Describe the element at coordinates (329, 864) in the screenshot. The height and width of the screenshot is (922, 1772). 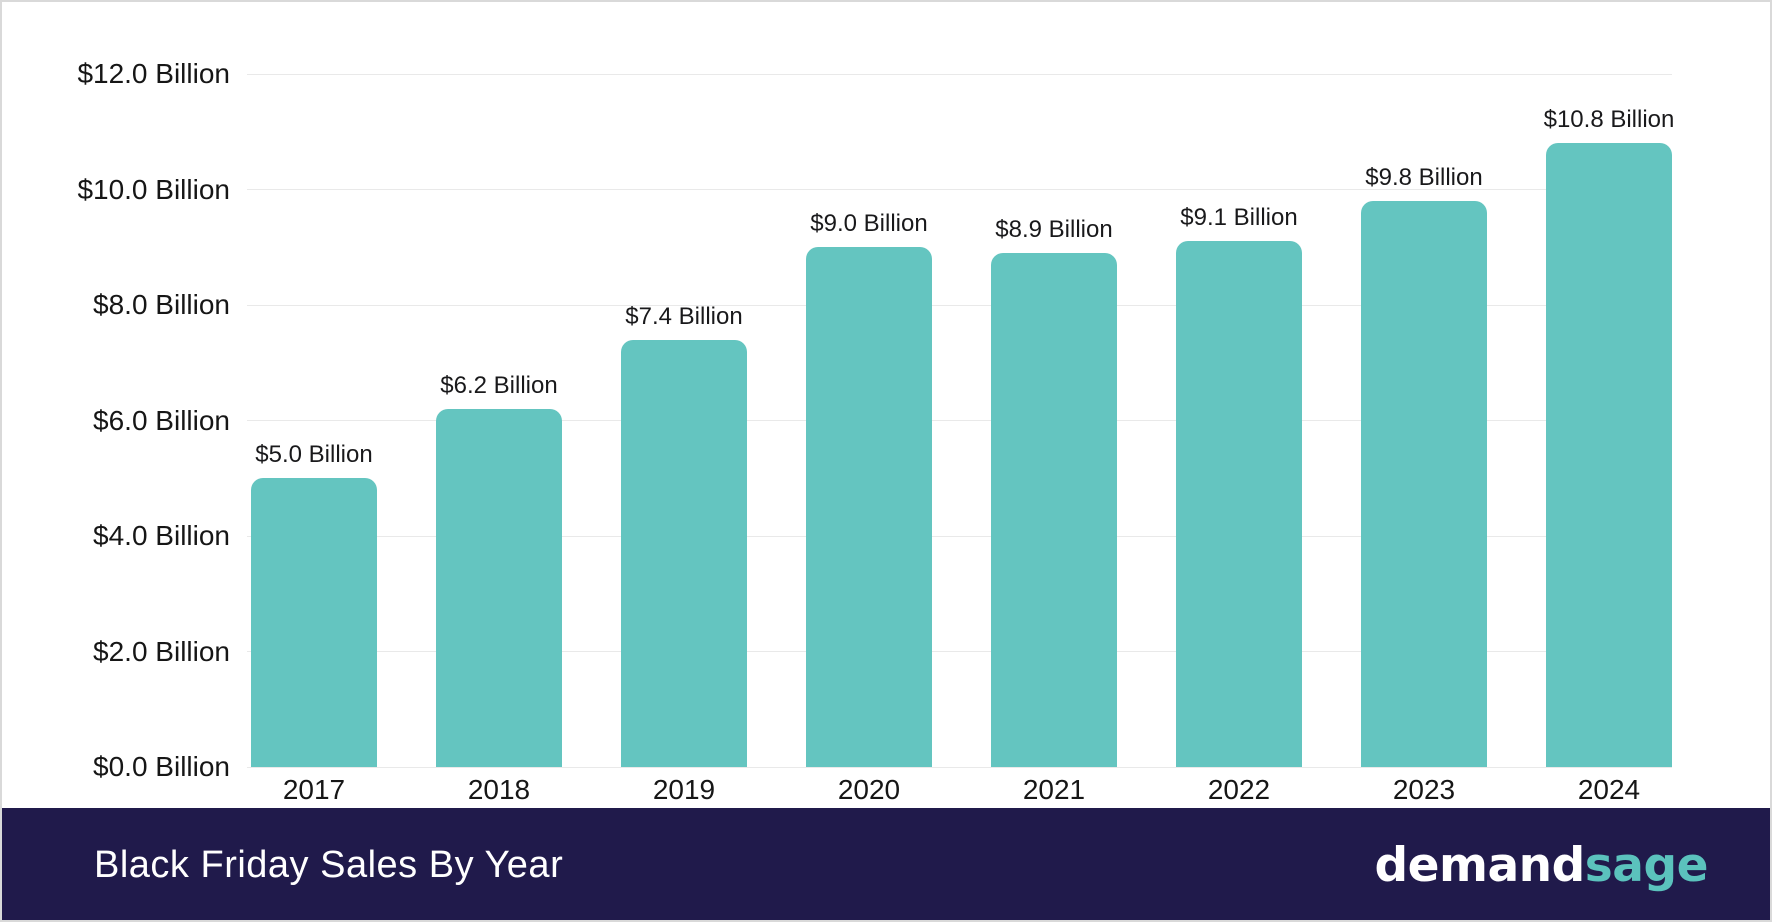
I see `chart-title: Black Friday Sales By Year` at that location.